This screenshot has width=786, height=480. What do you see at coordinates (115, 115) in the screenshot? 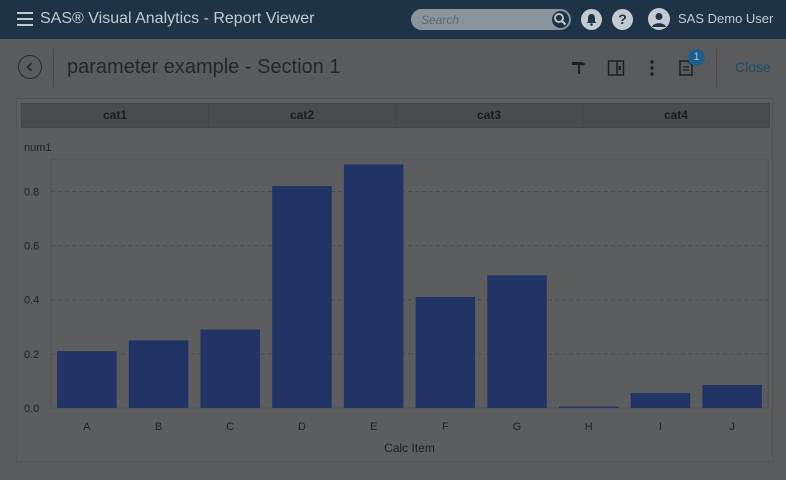
I see `tab-cat1: cat1` at bounding box center [115, 115].